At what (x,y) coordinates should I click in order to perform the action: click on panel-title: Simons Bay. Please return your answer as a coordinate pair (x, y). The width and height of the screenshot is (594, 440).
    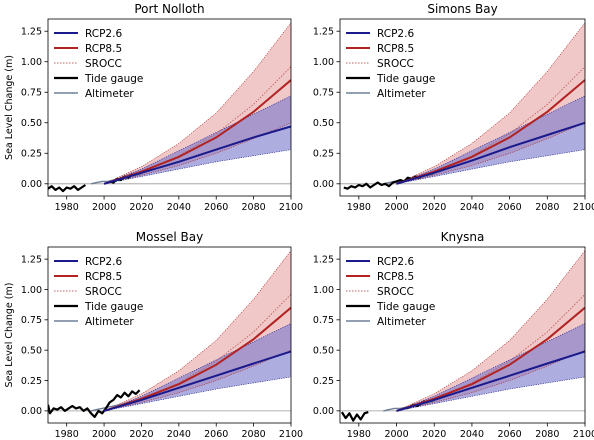
    Looking at the image, I should click on (462, 9).